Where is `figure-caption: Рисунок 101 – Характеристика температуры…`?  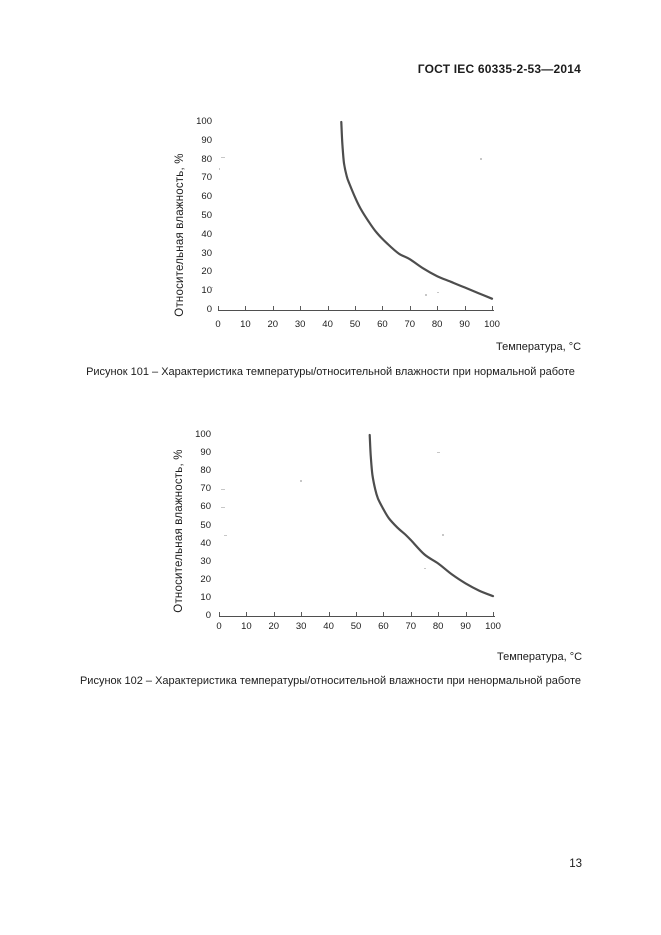 figure-caption: Рисунок 101 – Характеристика температуры… is located at coordinates (330, 372).